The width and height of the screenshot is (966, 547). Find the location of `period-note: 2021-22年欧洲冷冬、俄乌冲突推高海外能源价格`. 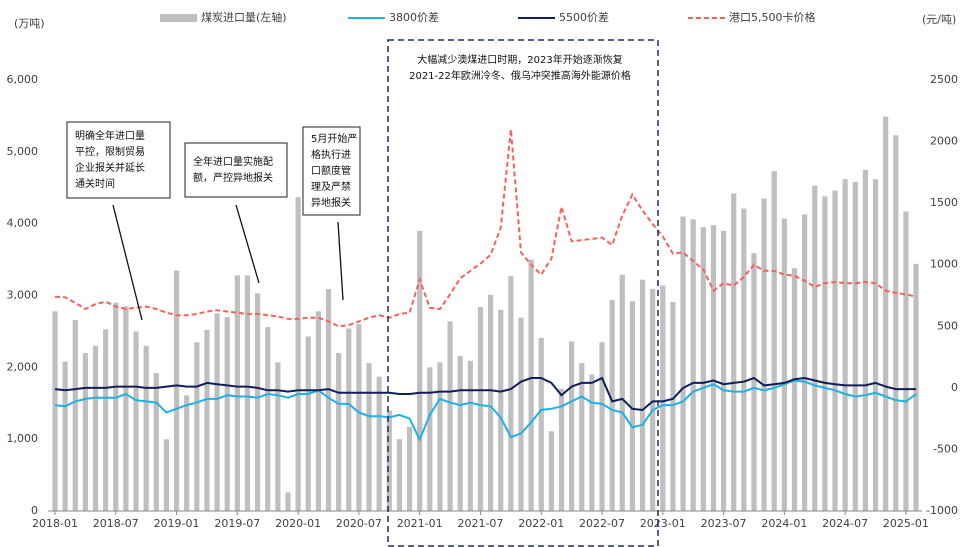

period-note: 2021-22年欧洲冷冬、俄乌冲突推高海外能源价格 is located at coordinates (520, 75).